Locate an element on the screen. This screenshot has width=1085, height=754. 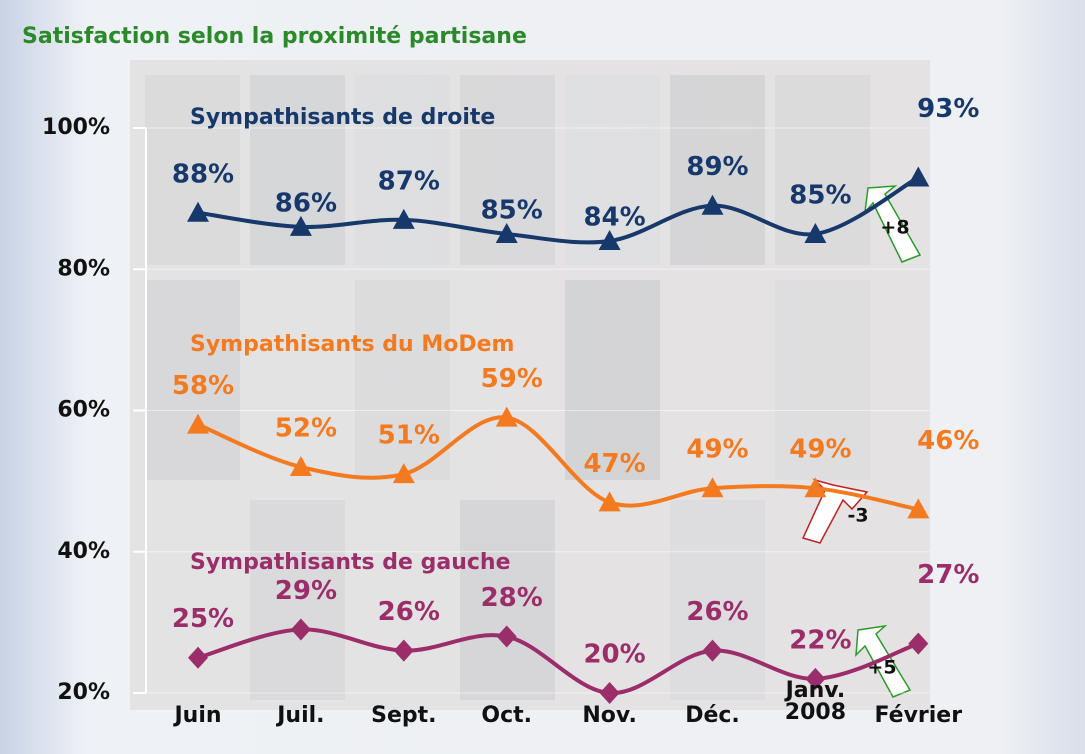
data-label: 93% is located at coordinates (948, 109).